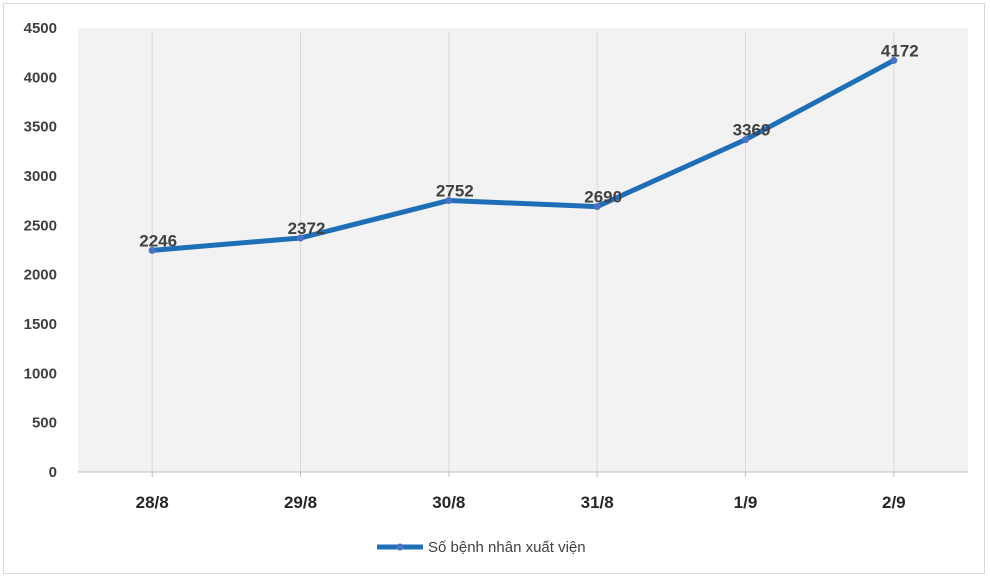  What do you see at coordinates (521, 502) in the screenshot?
I see `x-axis-ticks: 28/8 29/8 30/8 31/8 1/9 2/9` at bounding box center [521, 502].